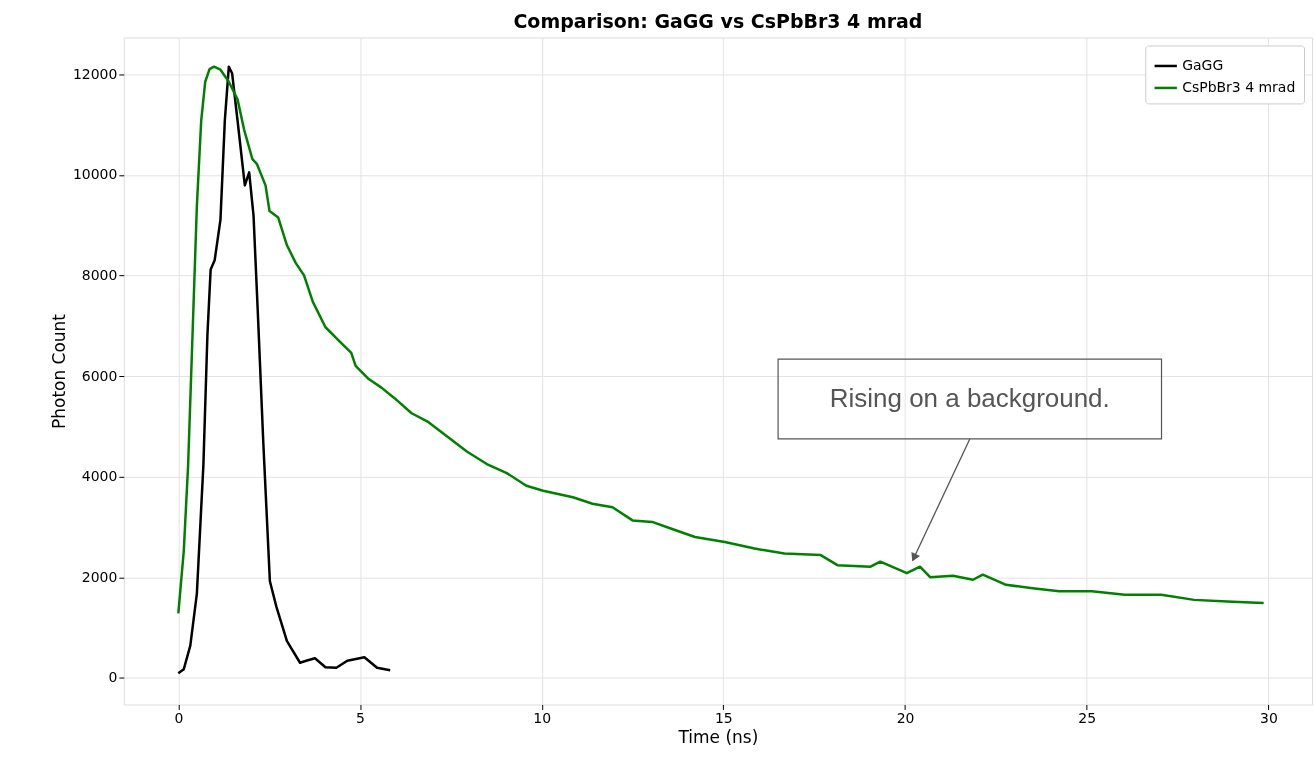 This screenshot has width=1314, height=776. I want to click on x-tick-label: 0, so click(179, 717).